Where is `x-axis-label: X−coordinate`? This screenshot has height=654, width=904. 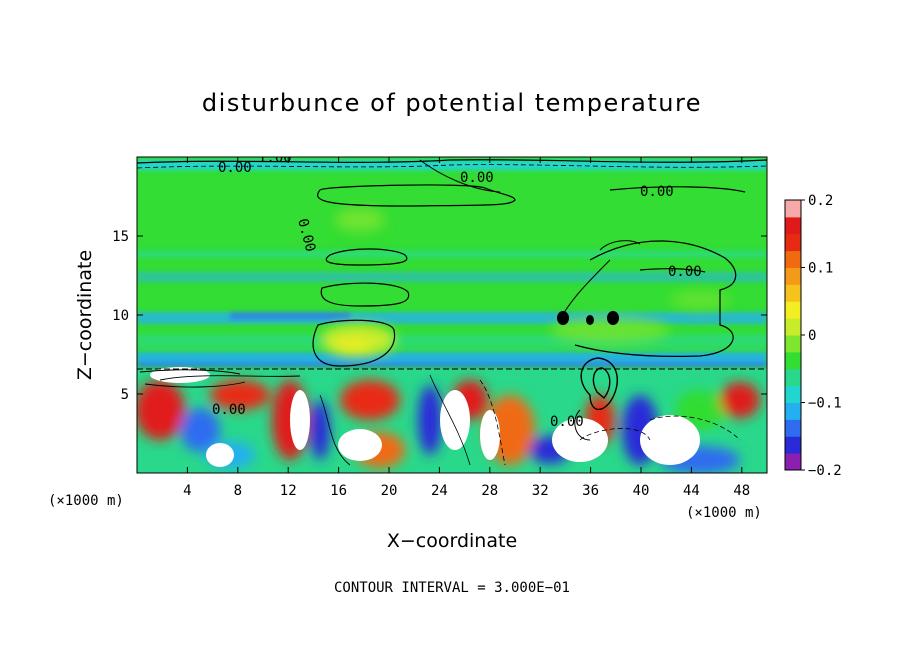 x-axis-label: X−coordinate is located at coordinates (452, 541).